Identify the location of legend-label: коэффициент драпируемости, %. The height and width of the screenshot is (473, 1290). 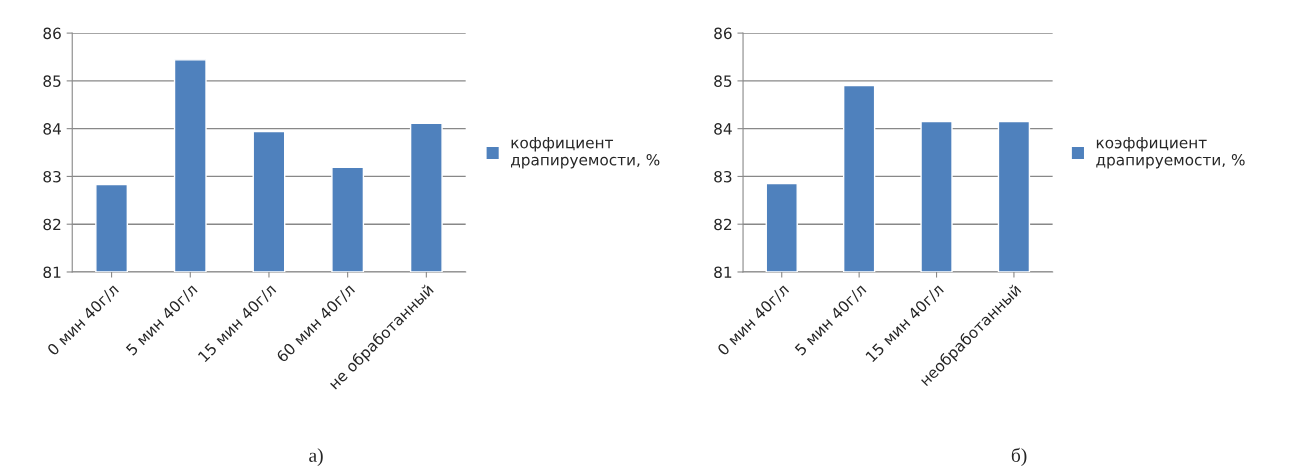
(1170, 153).